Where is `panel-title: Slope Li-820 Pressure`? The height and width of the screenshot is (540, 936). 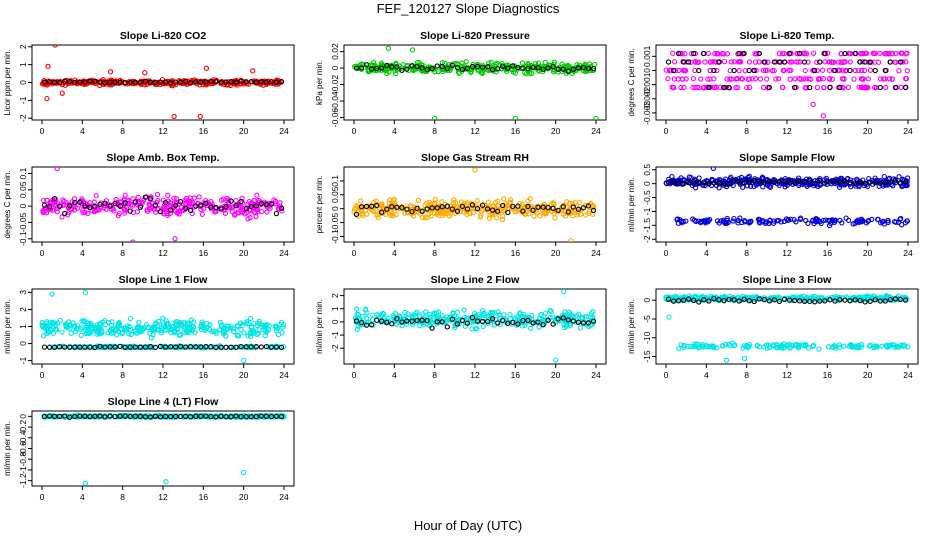 panel-title: Slope Li-820 Pressure is located at coordinates (475, 36).